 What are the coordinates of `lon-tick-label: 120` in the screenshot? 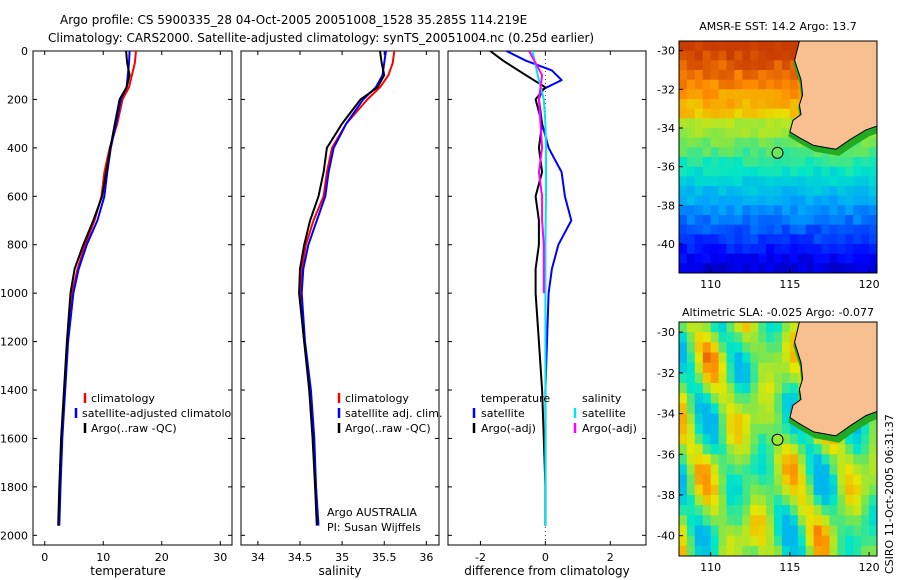 It's located at (869, 567).